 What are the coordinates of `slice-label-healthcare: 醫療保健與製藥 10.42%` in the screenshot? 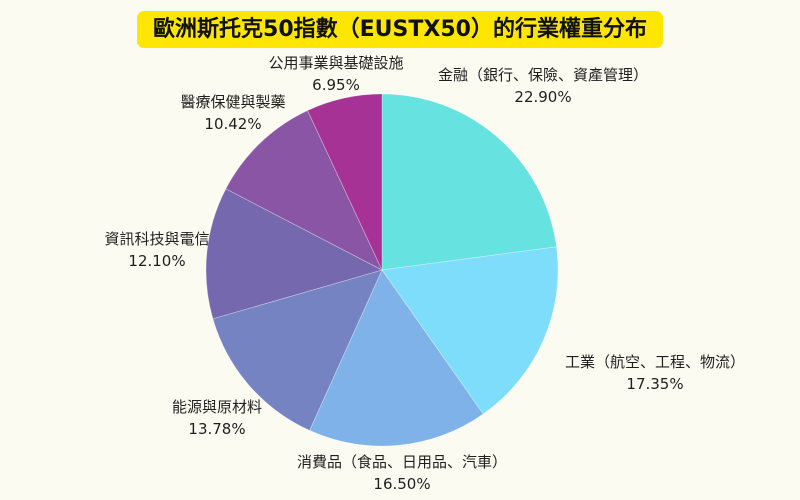 It's located at (232, 113).